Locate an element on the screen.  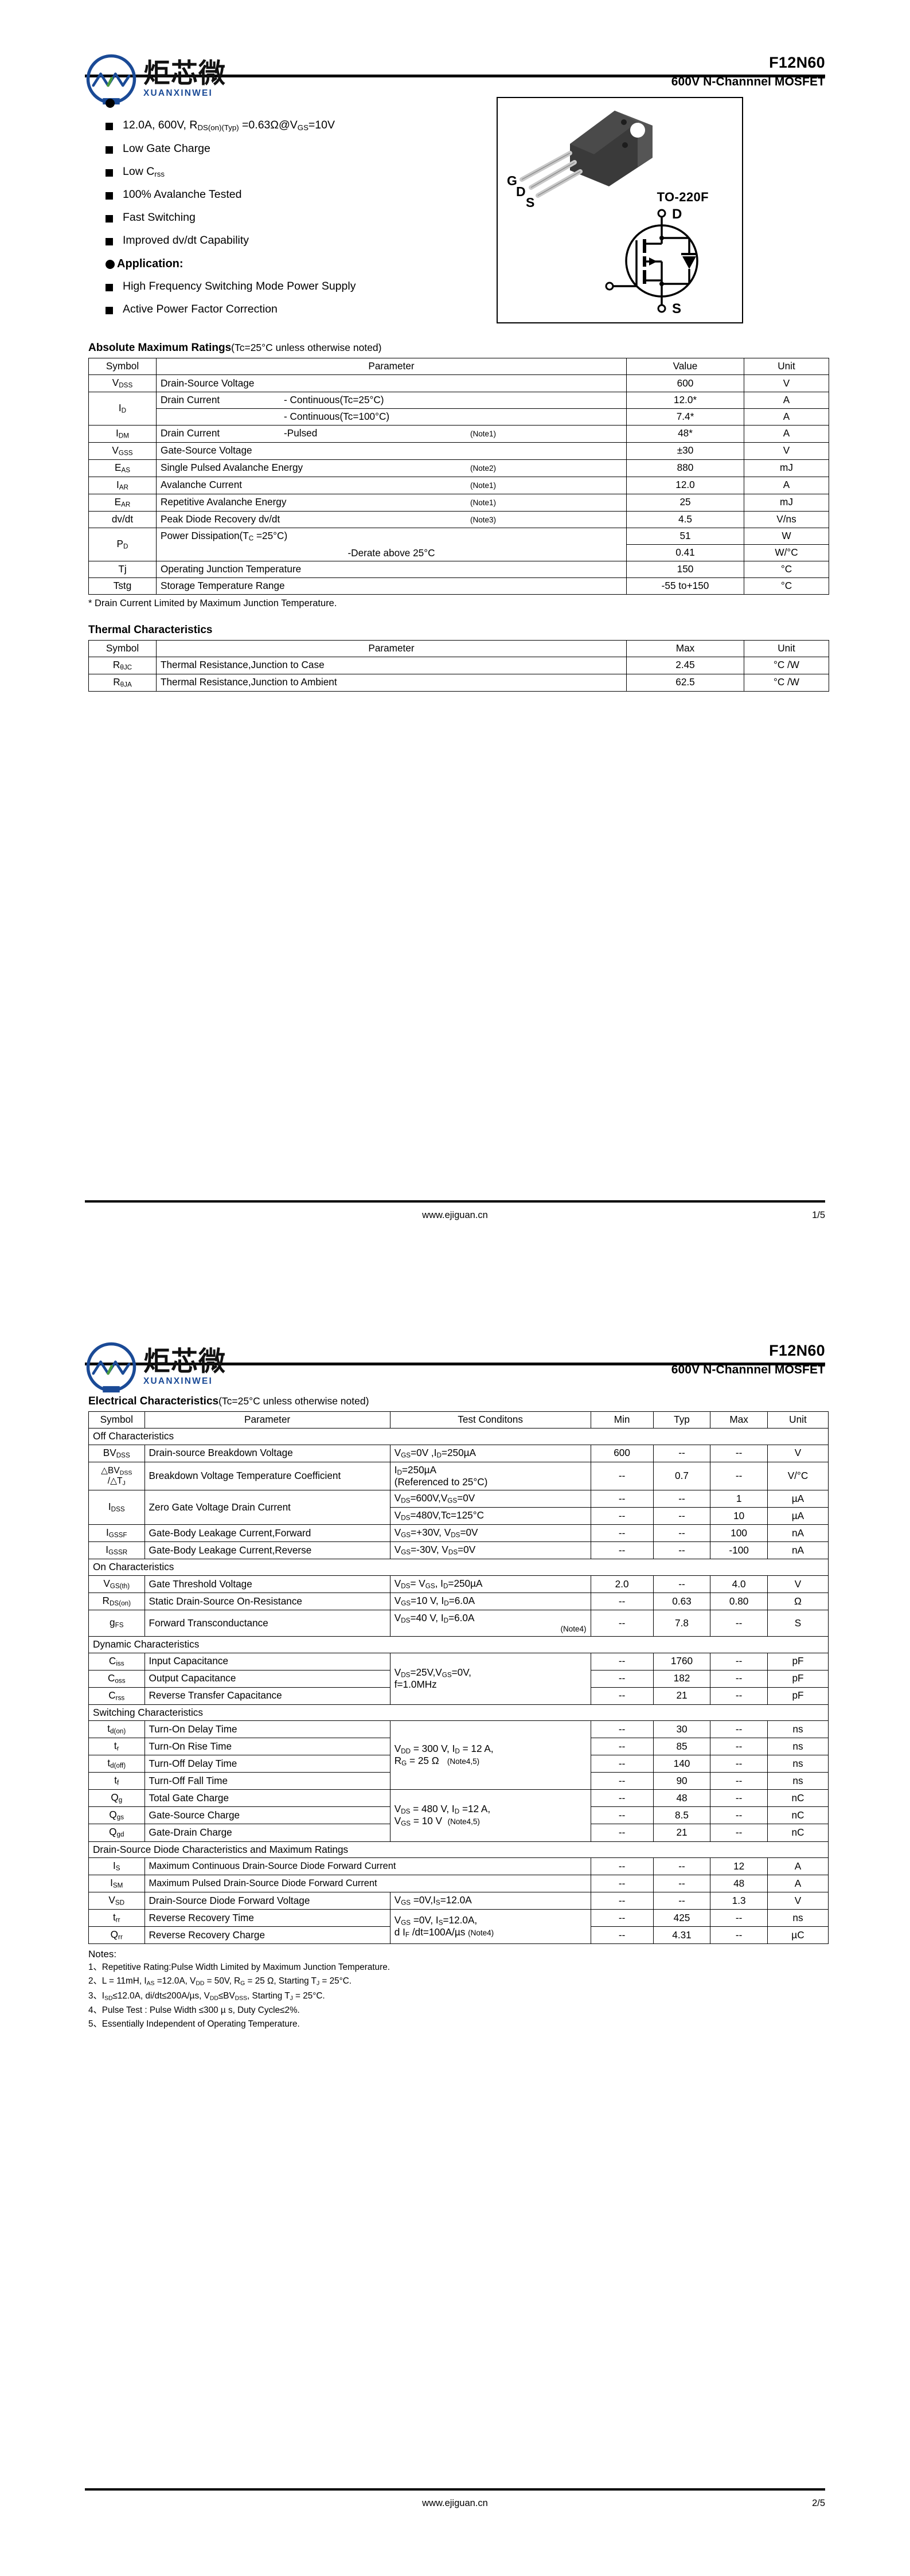
cell-symbol: PD is located at coordinates (122, 544).